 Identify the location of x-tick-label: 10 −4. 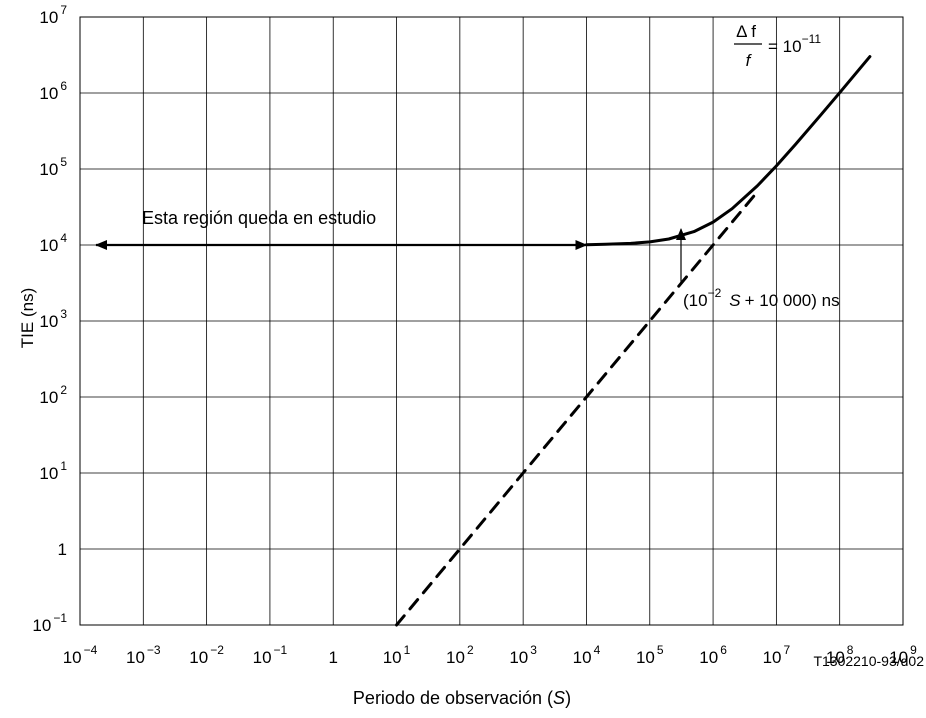
(80, 655).